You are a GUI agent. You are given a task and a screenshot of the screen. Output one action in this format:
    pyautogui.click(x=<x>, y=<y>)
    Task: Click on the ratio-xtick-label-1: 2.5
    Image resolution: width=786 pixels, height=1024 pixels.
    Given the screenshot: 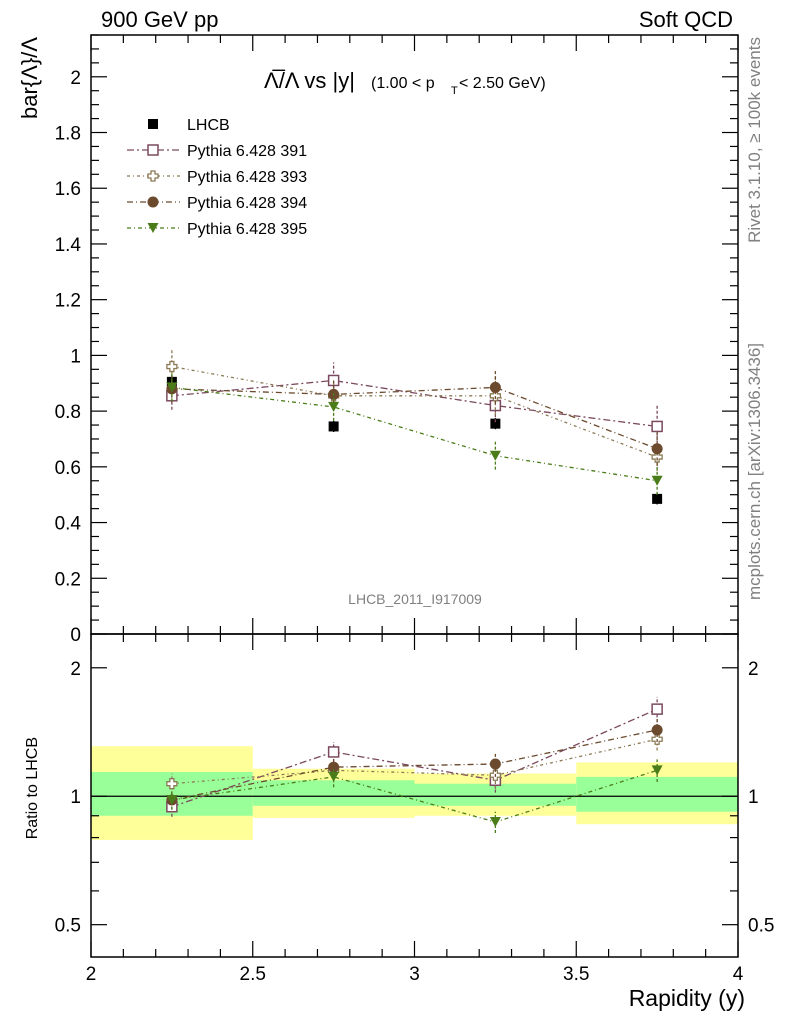 What is the action you would take?
    pyautogui.click(x=253, y=974)
    